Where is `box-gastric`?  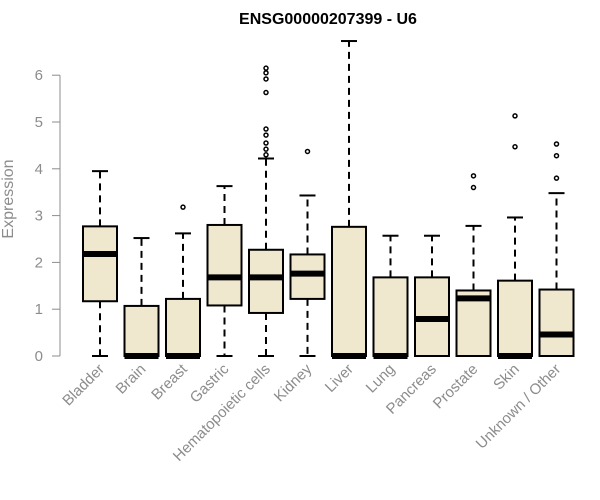 box-gastric is located at coordinates (224, 271).